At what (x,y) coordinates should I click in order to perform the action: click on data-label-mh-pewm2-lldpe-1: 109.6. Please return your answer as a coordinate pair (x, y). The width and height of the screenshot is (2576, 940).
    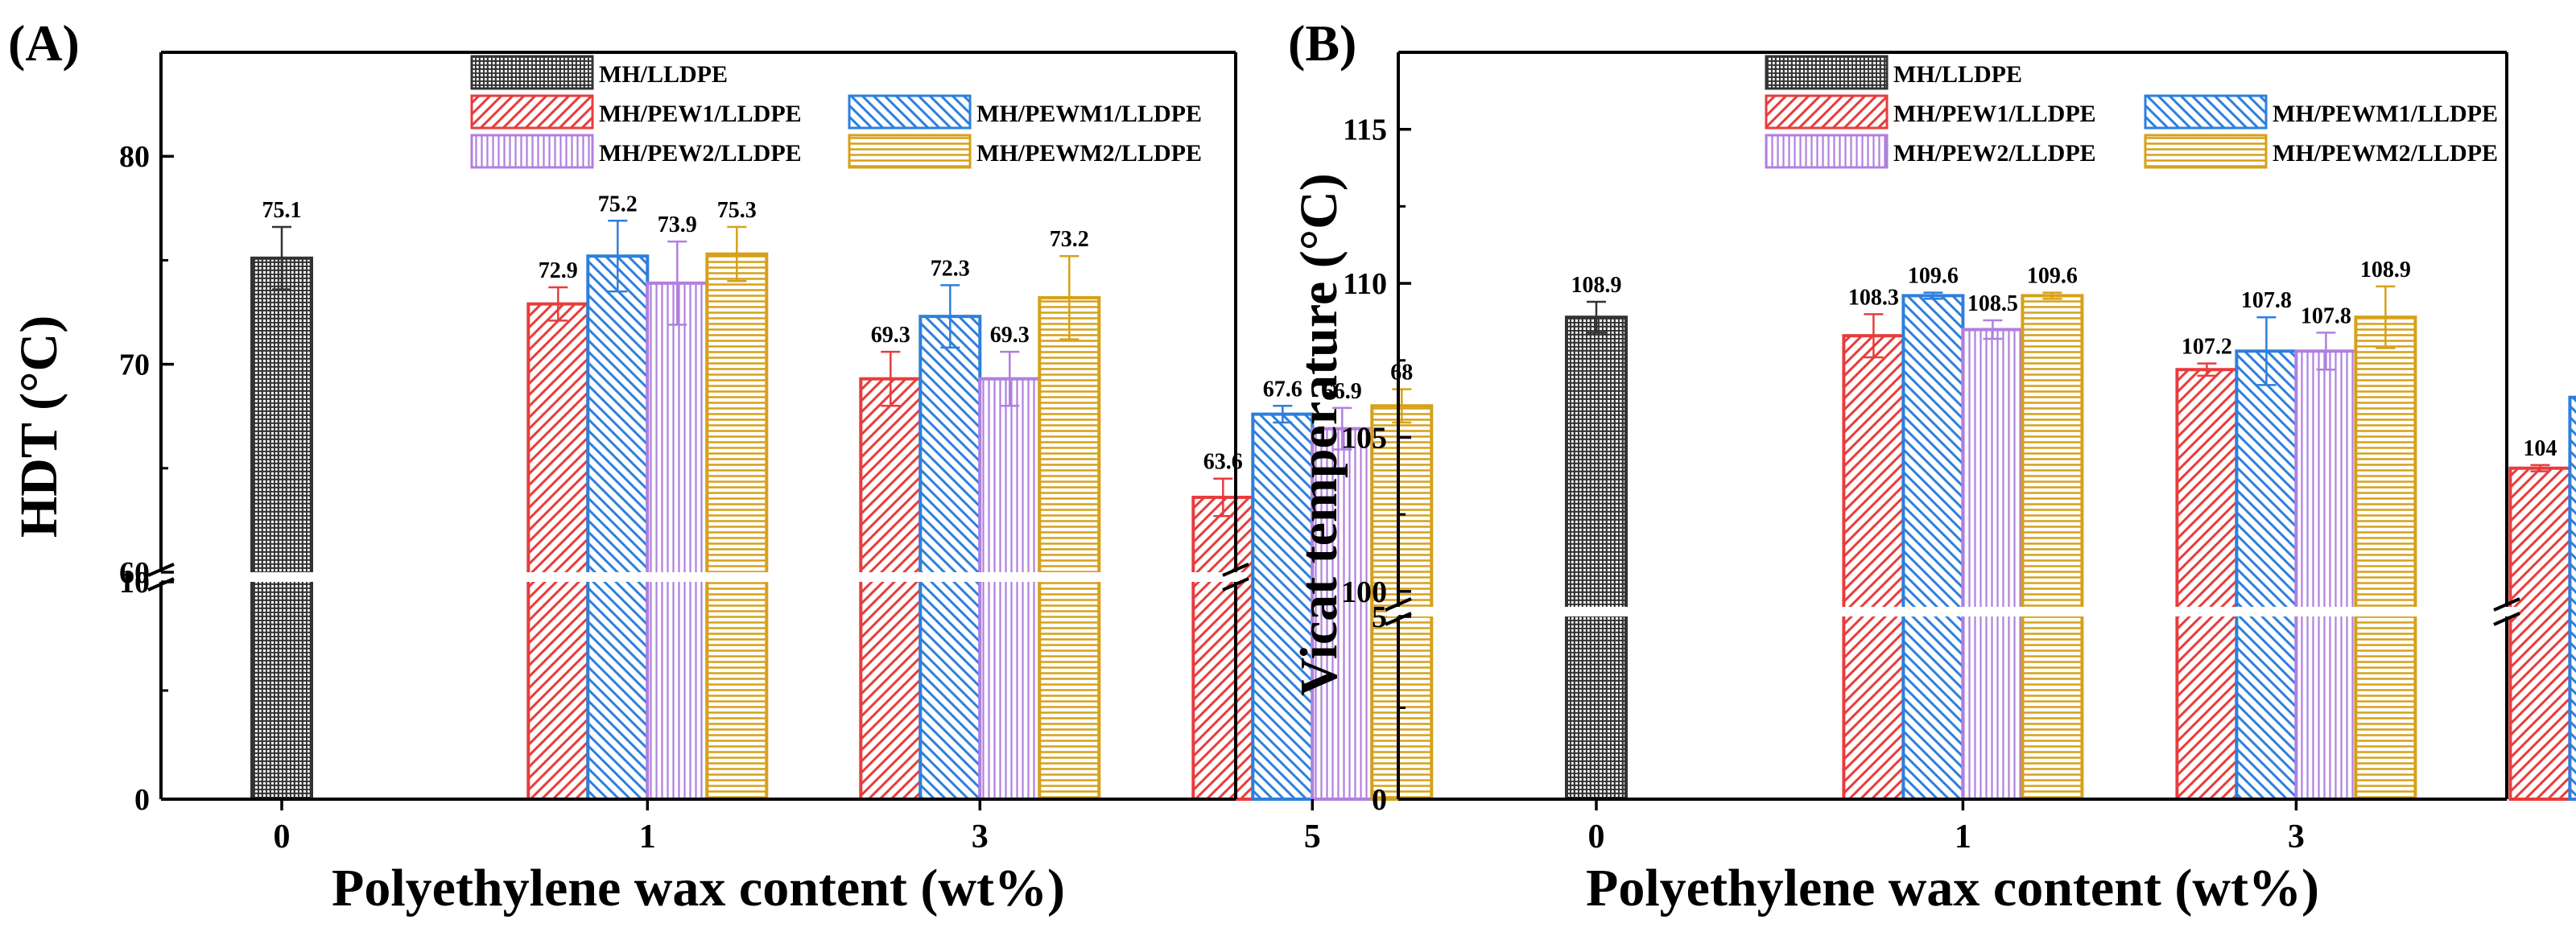
    Looking at the image, I should click on (2052, 276).